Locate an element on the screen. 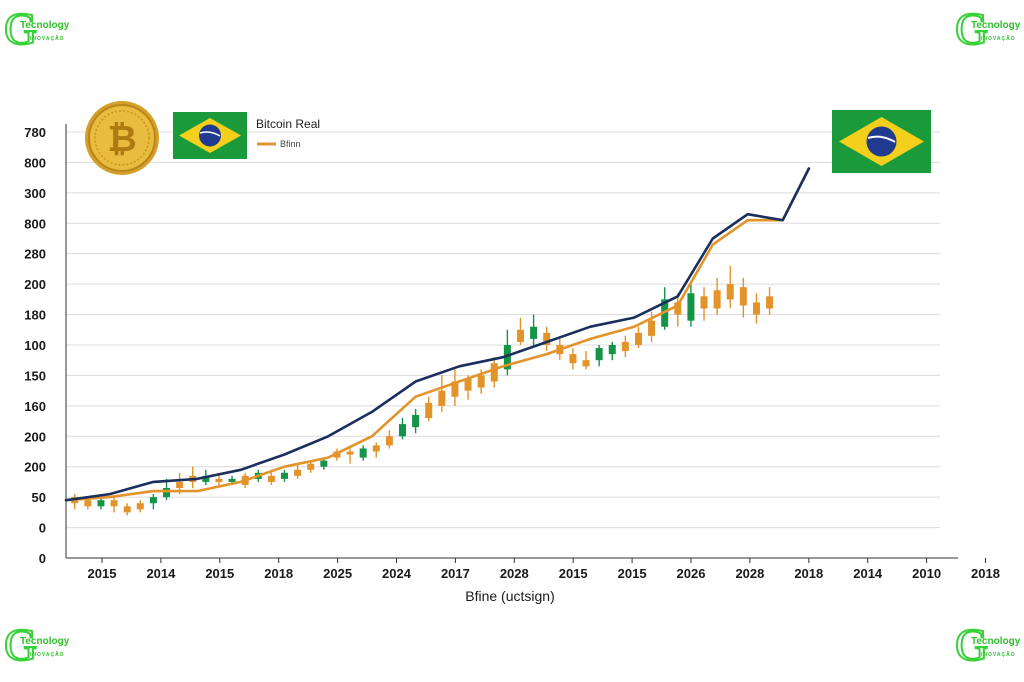 The image size is (1024, 682). y-tick-label: 280 is located at coordinates (35, 254).